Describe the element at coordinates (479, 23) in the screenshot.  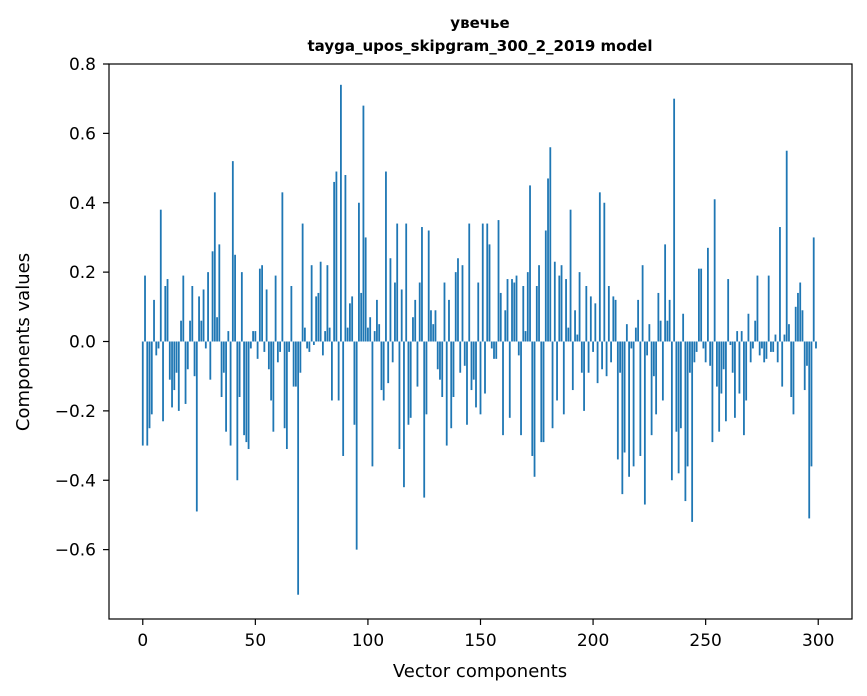
I see `chart-title: увечье` at that location.